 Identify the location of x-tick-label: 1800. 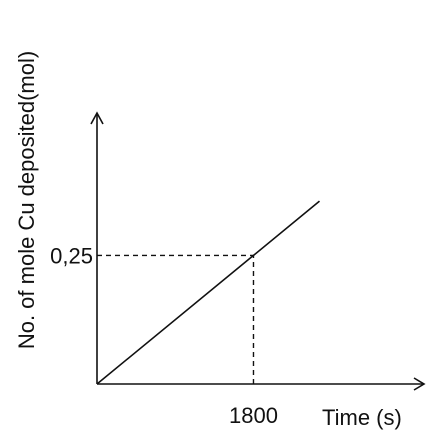
(253, 415).